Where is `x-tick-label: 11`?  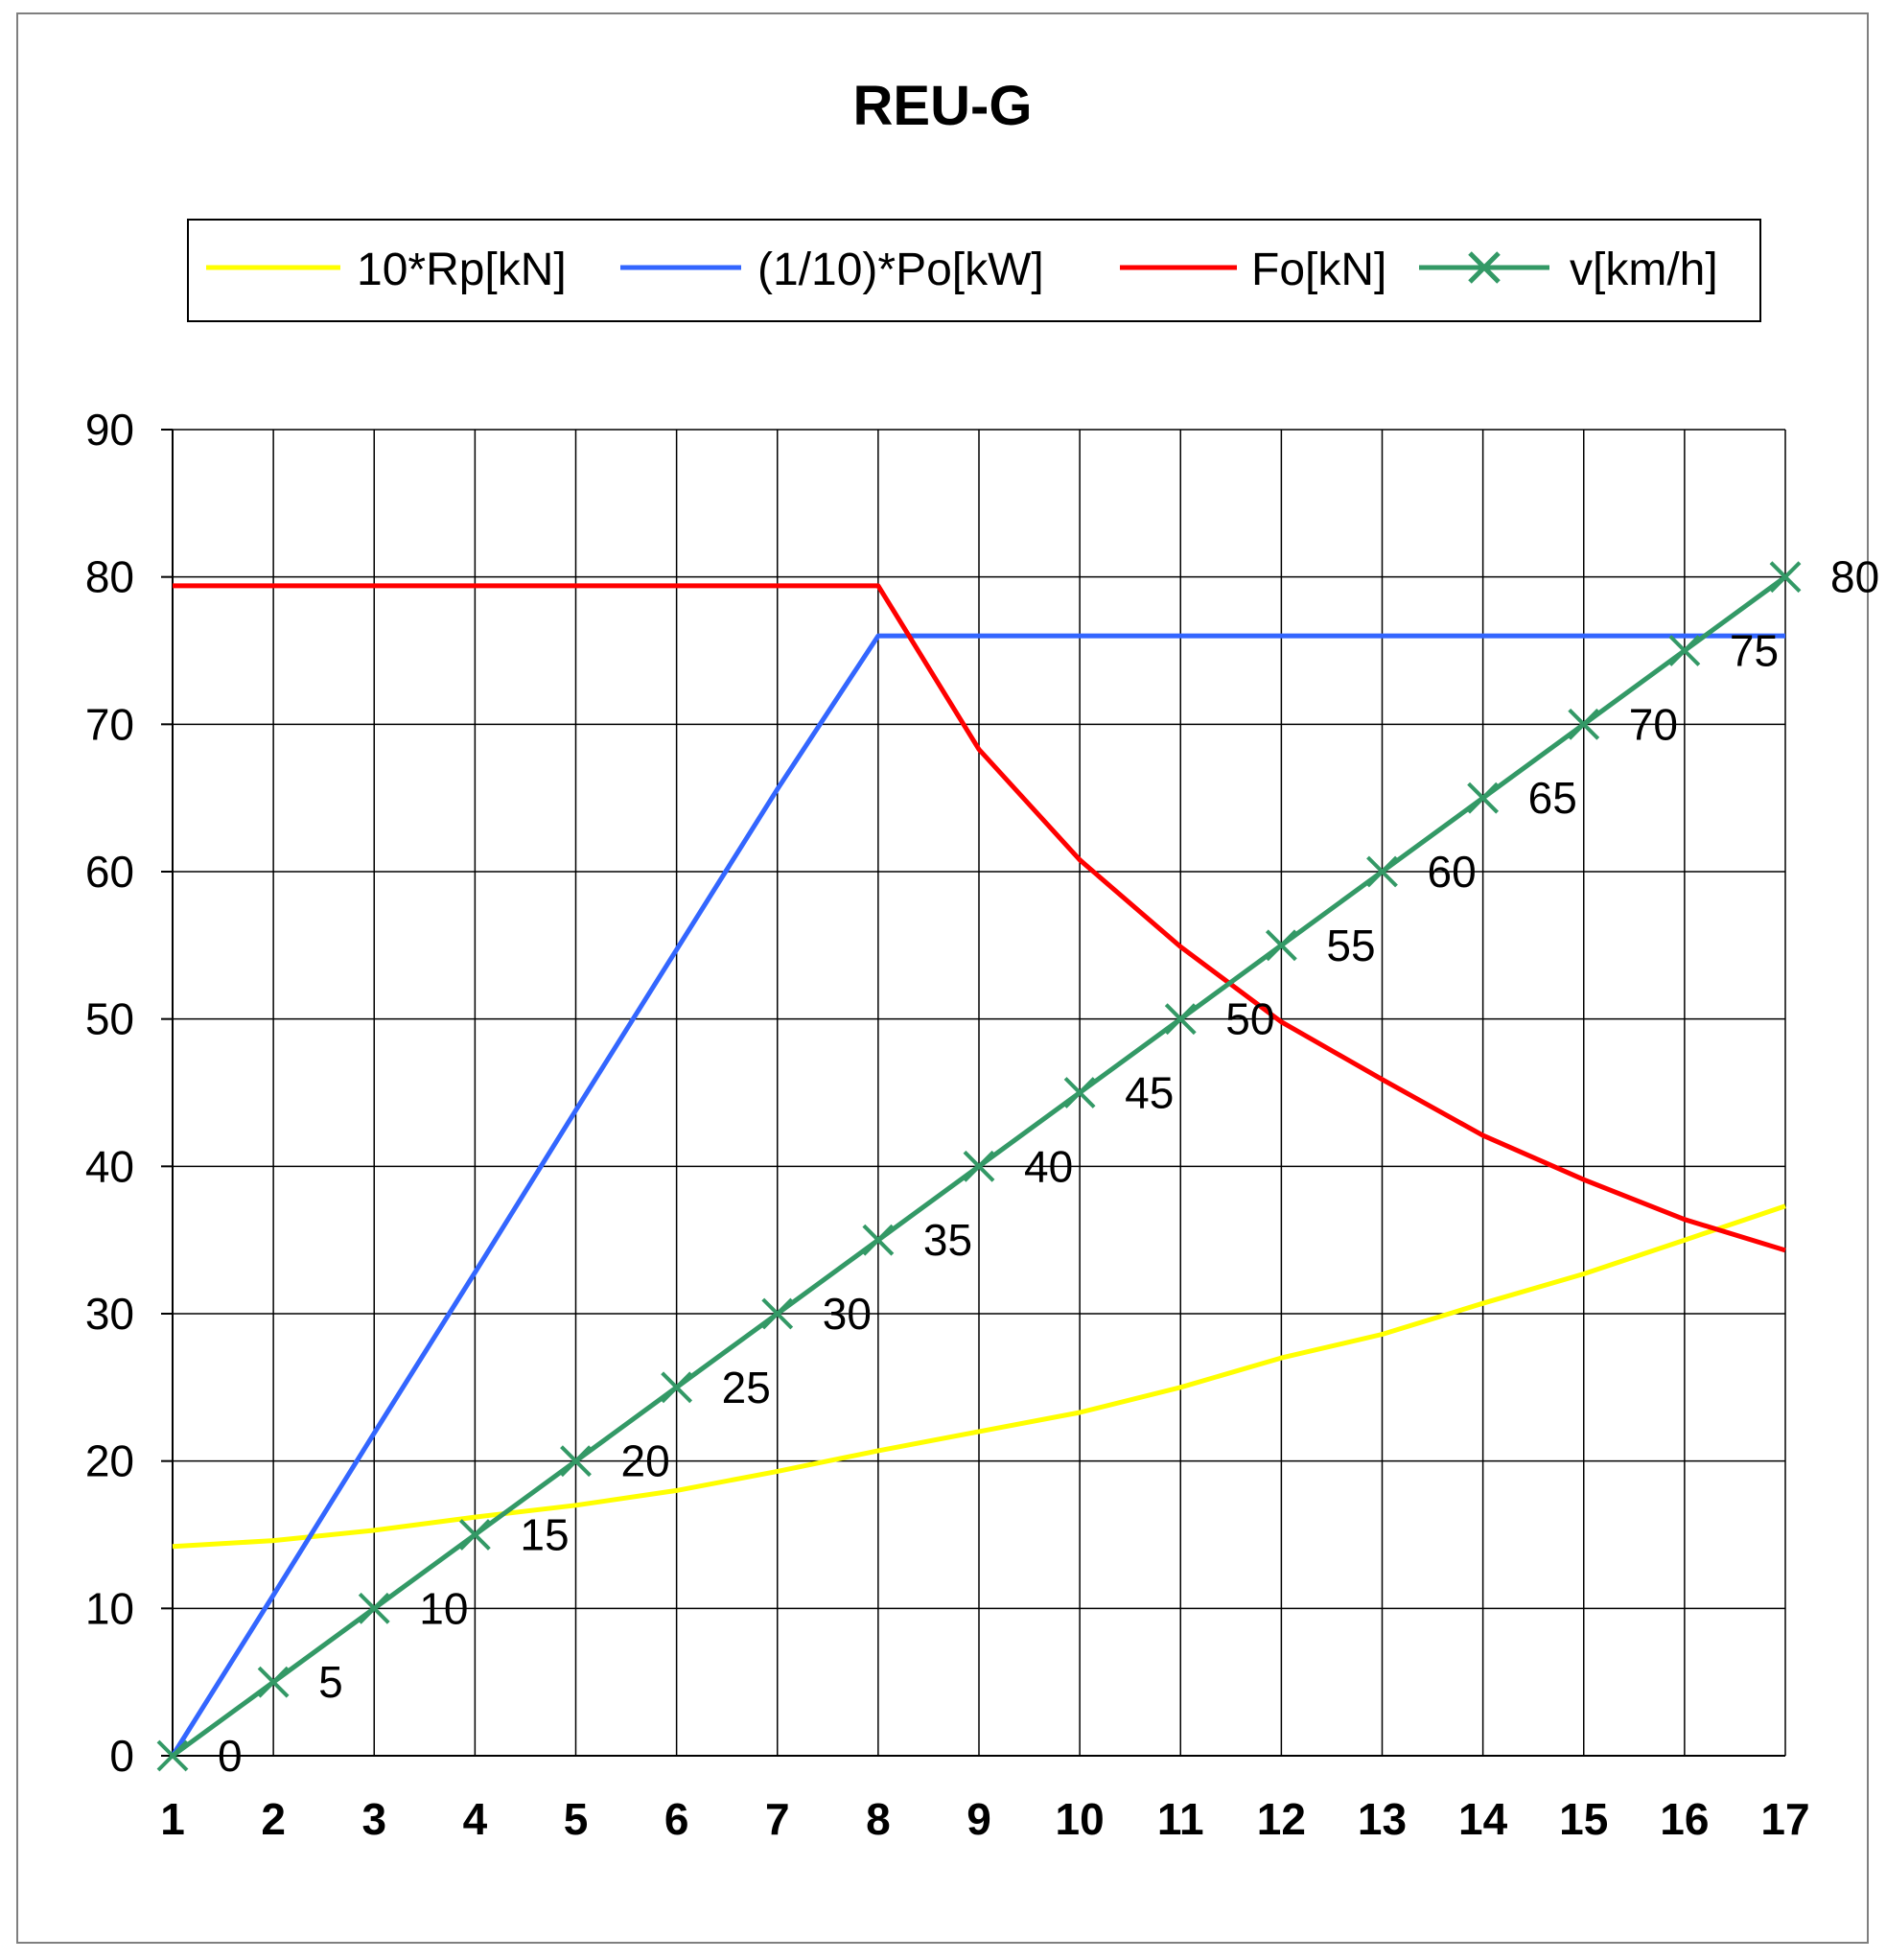
x-tick-label: 11 is located at coordinates (1180, 1819).